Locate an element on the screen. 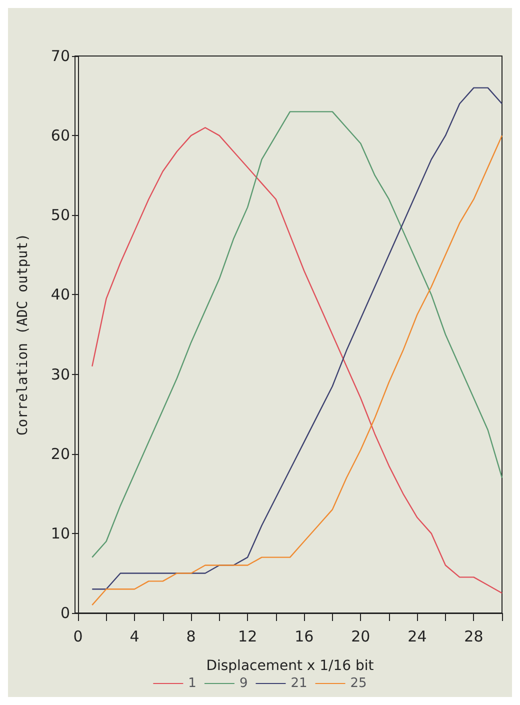  x-tick-label: 4 is located at coordinates (135, 637).